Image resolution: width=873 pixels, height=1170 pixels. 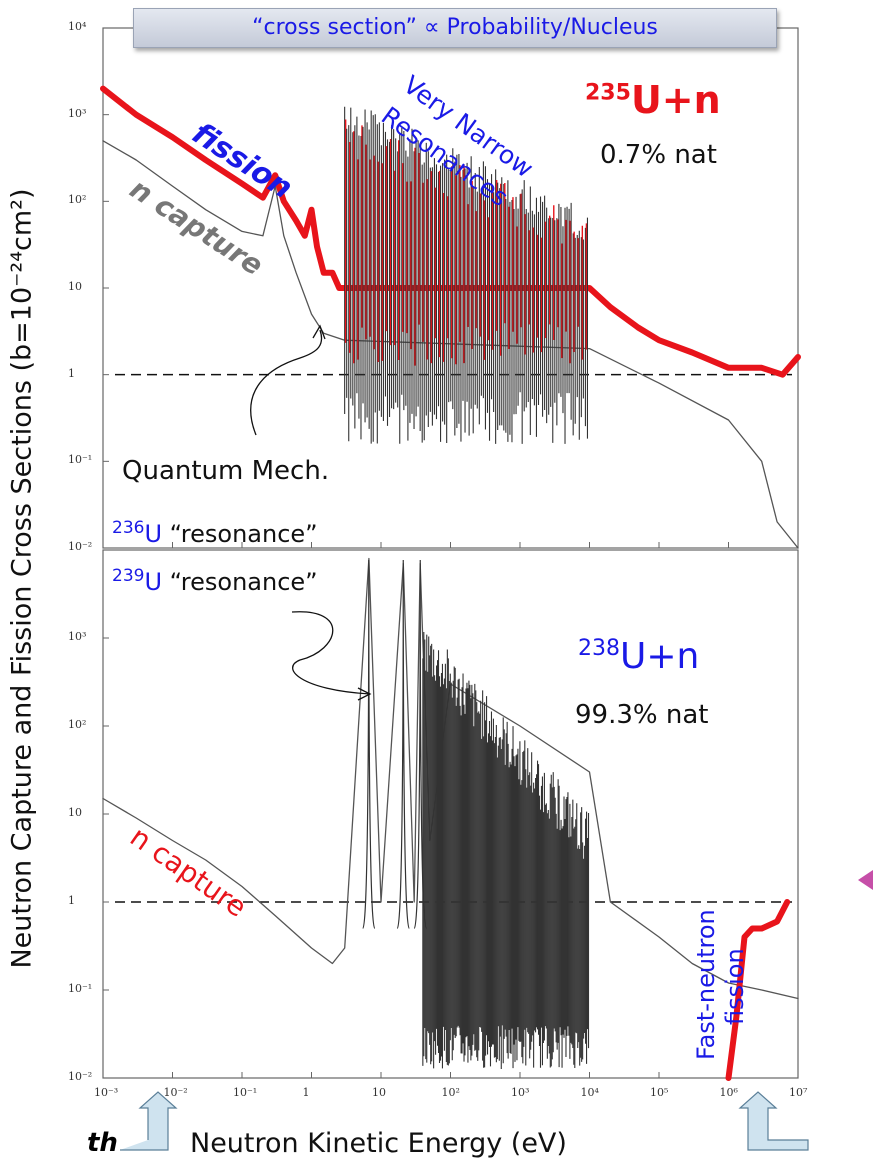 What do you see at coordinates (728, 1092) in the screenshot?
I see `x-tick-label: 10⁶` at bounding box center [728, 1092].